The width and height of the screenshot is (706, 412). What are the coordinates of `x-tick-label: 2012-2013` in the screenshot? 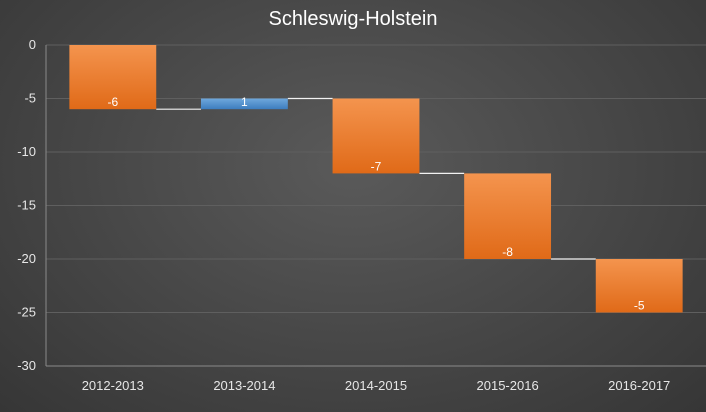 It's located at (113, 385).